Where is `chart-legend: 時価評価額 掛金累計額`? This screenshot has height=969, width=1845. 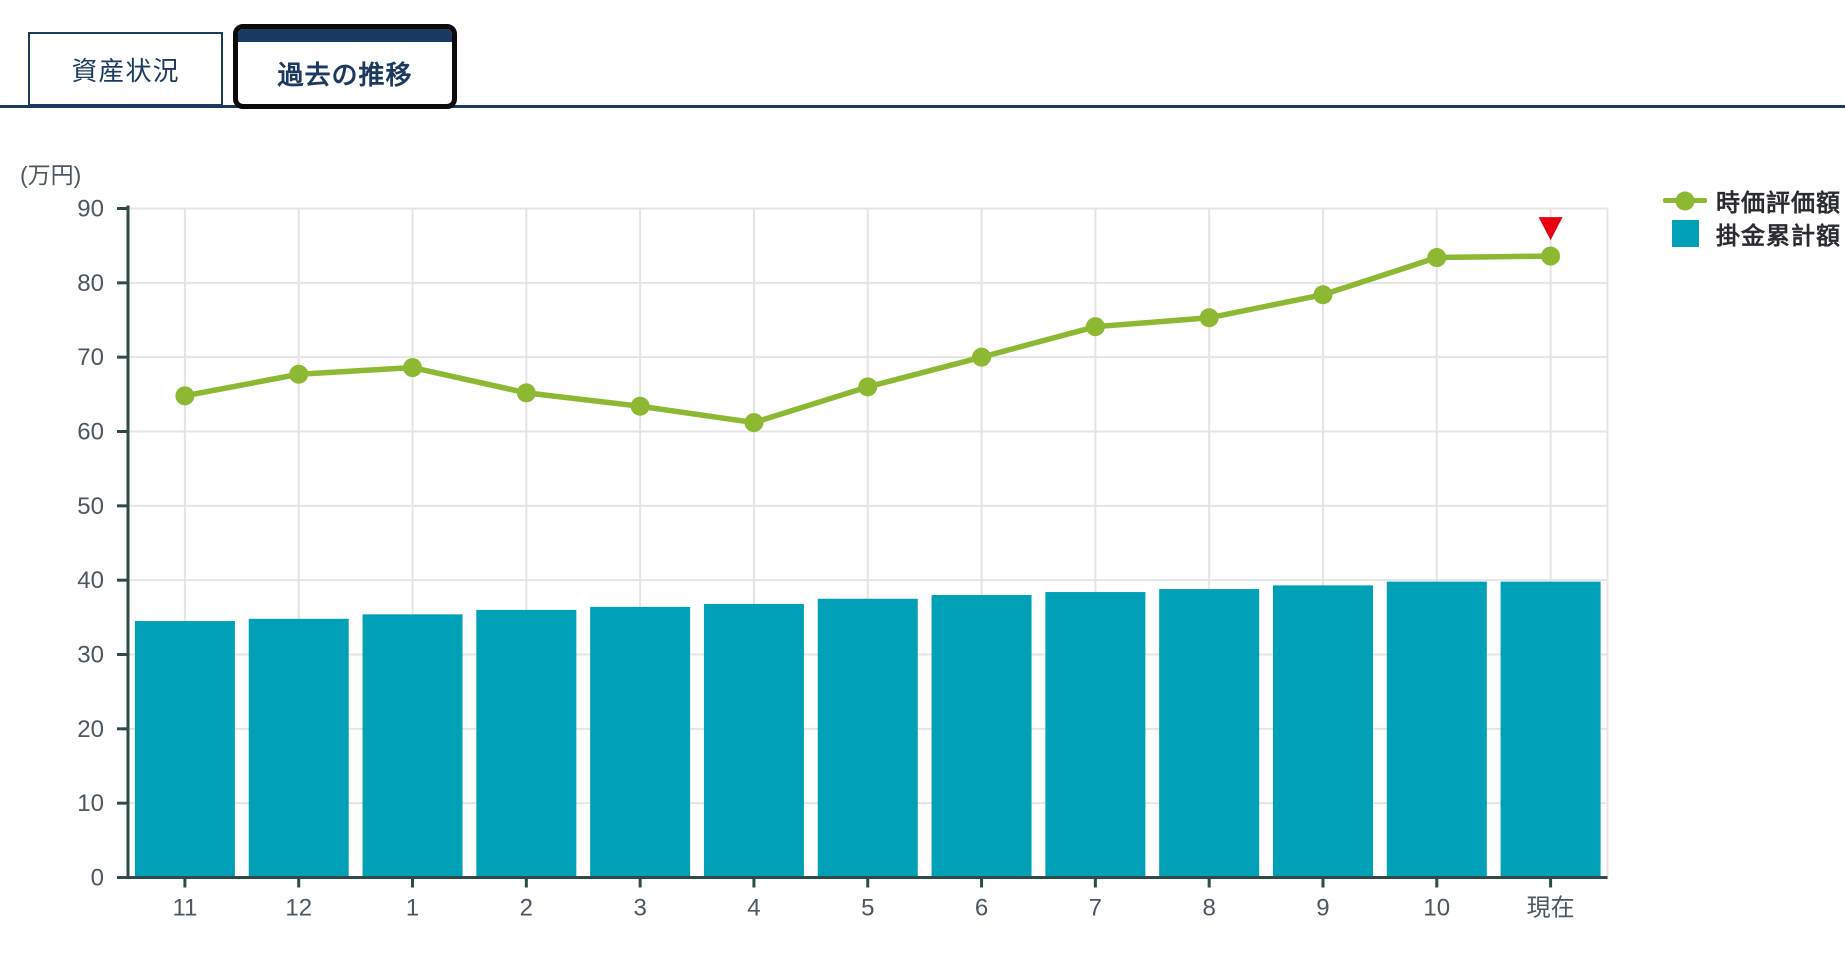
chart-legend: 時価評価額 掛金累計額 is located at coordinates (1752, 218).